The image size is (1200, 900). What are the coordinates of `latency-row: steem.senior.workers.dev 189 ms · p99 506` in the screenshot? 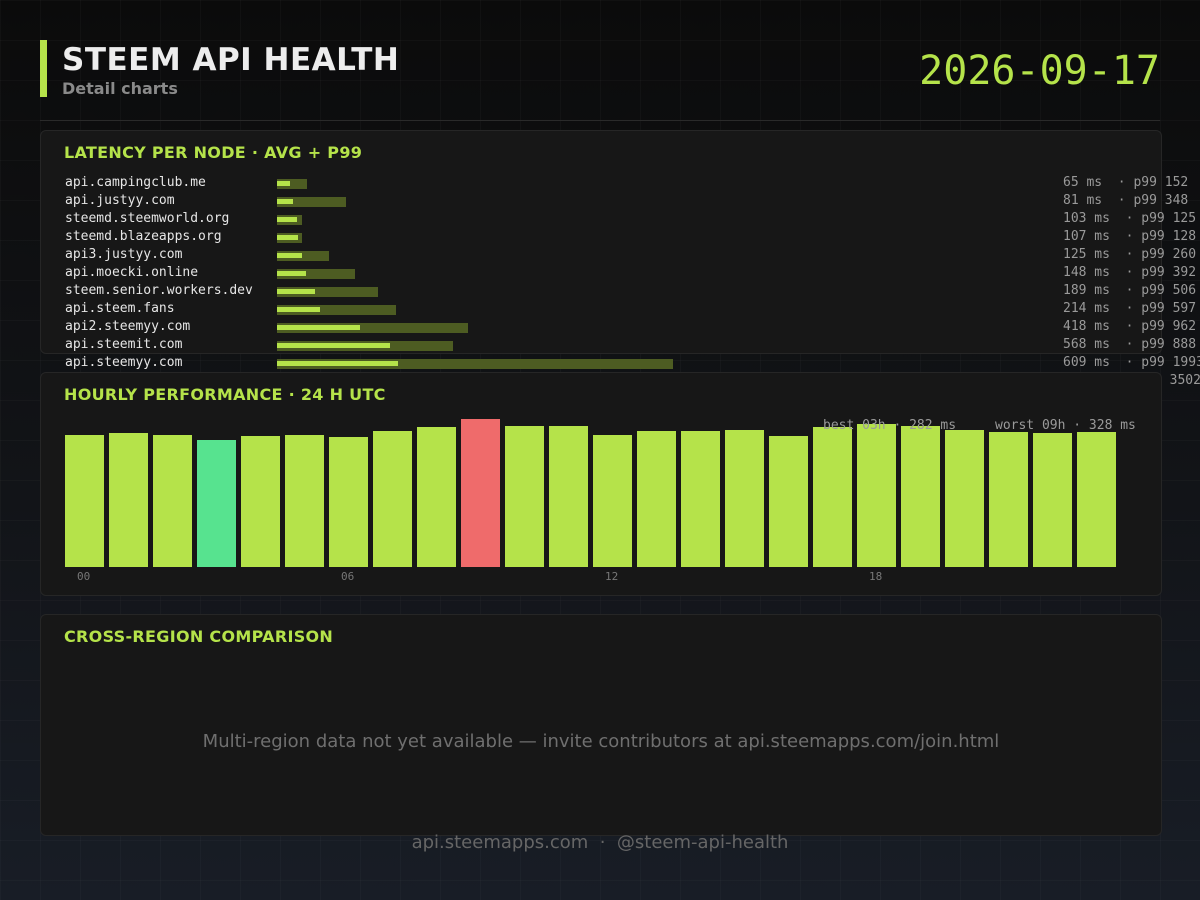 It's located at (620, 292).